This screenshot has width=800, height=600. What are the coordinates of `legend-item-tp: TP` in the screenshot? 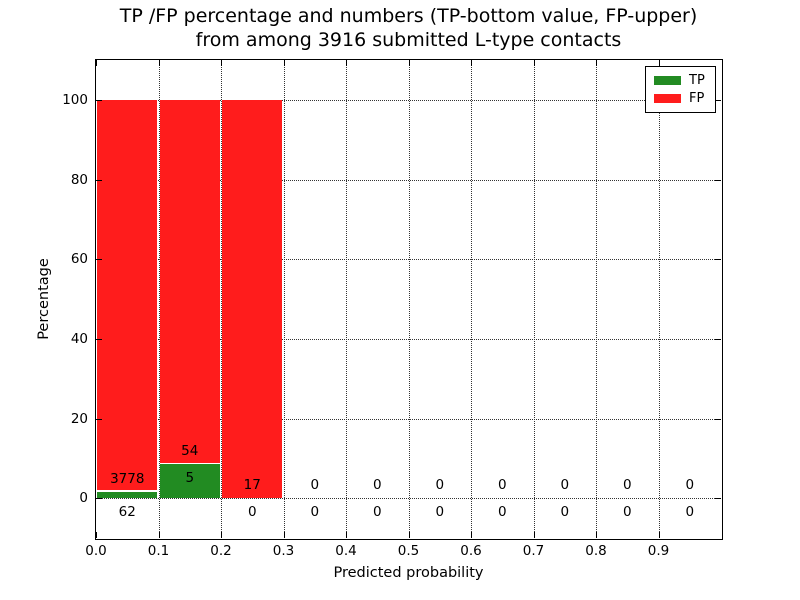 It's located at (684, 80).